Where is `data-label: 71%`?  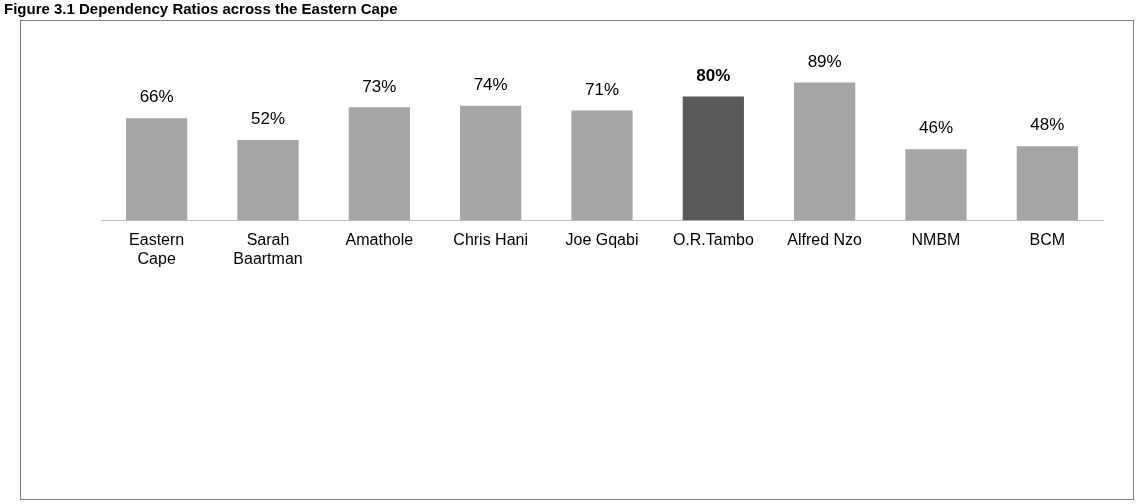
data-label: 71% is located at coordinates (602, 89).